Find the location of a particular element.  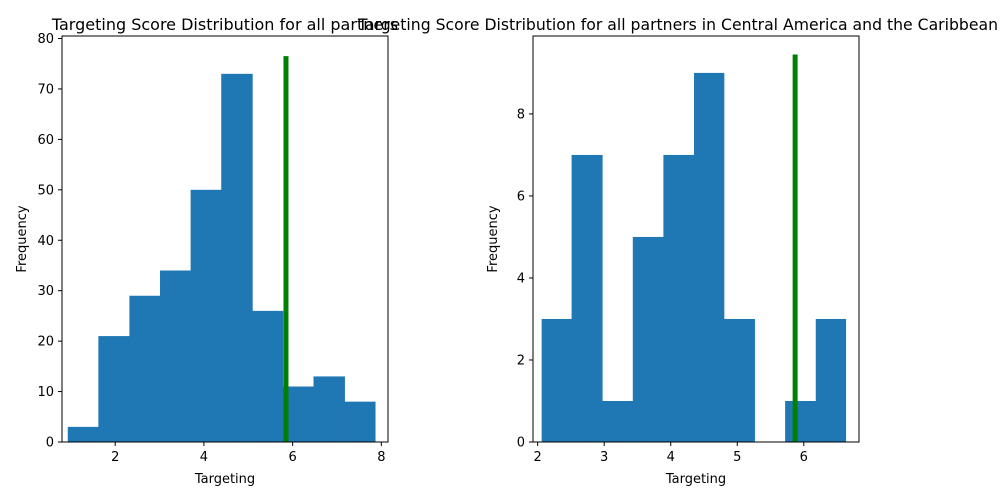

y-tick-label: 4 is located at coordinates (521, 278).